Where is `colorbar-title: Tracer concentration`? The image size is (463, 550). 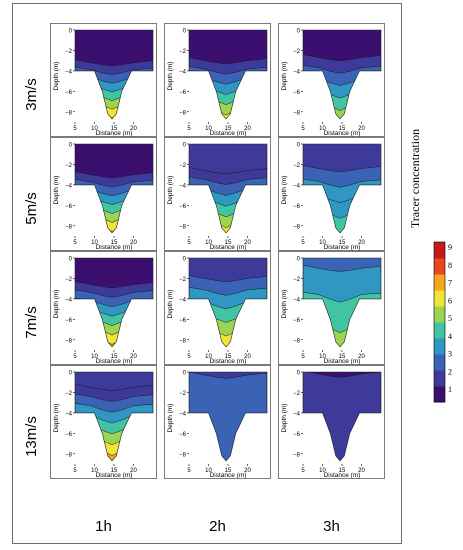
colorbar-title: Tracer concentration is located at coordinates (416, 178).